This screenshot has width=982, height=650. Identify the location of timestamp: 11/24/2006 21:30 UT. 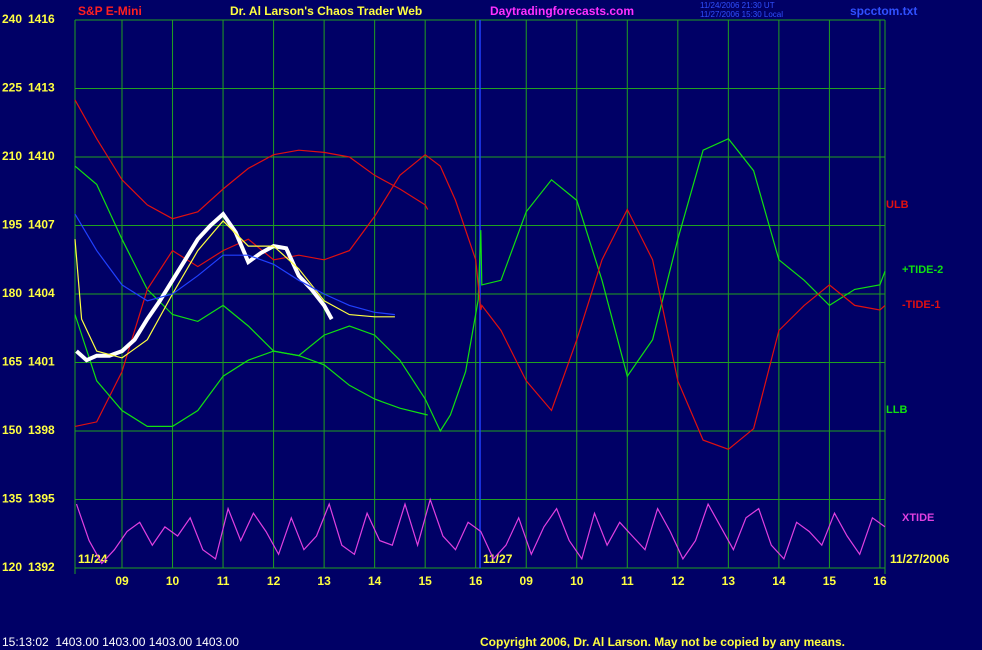
(737, 5).